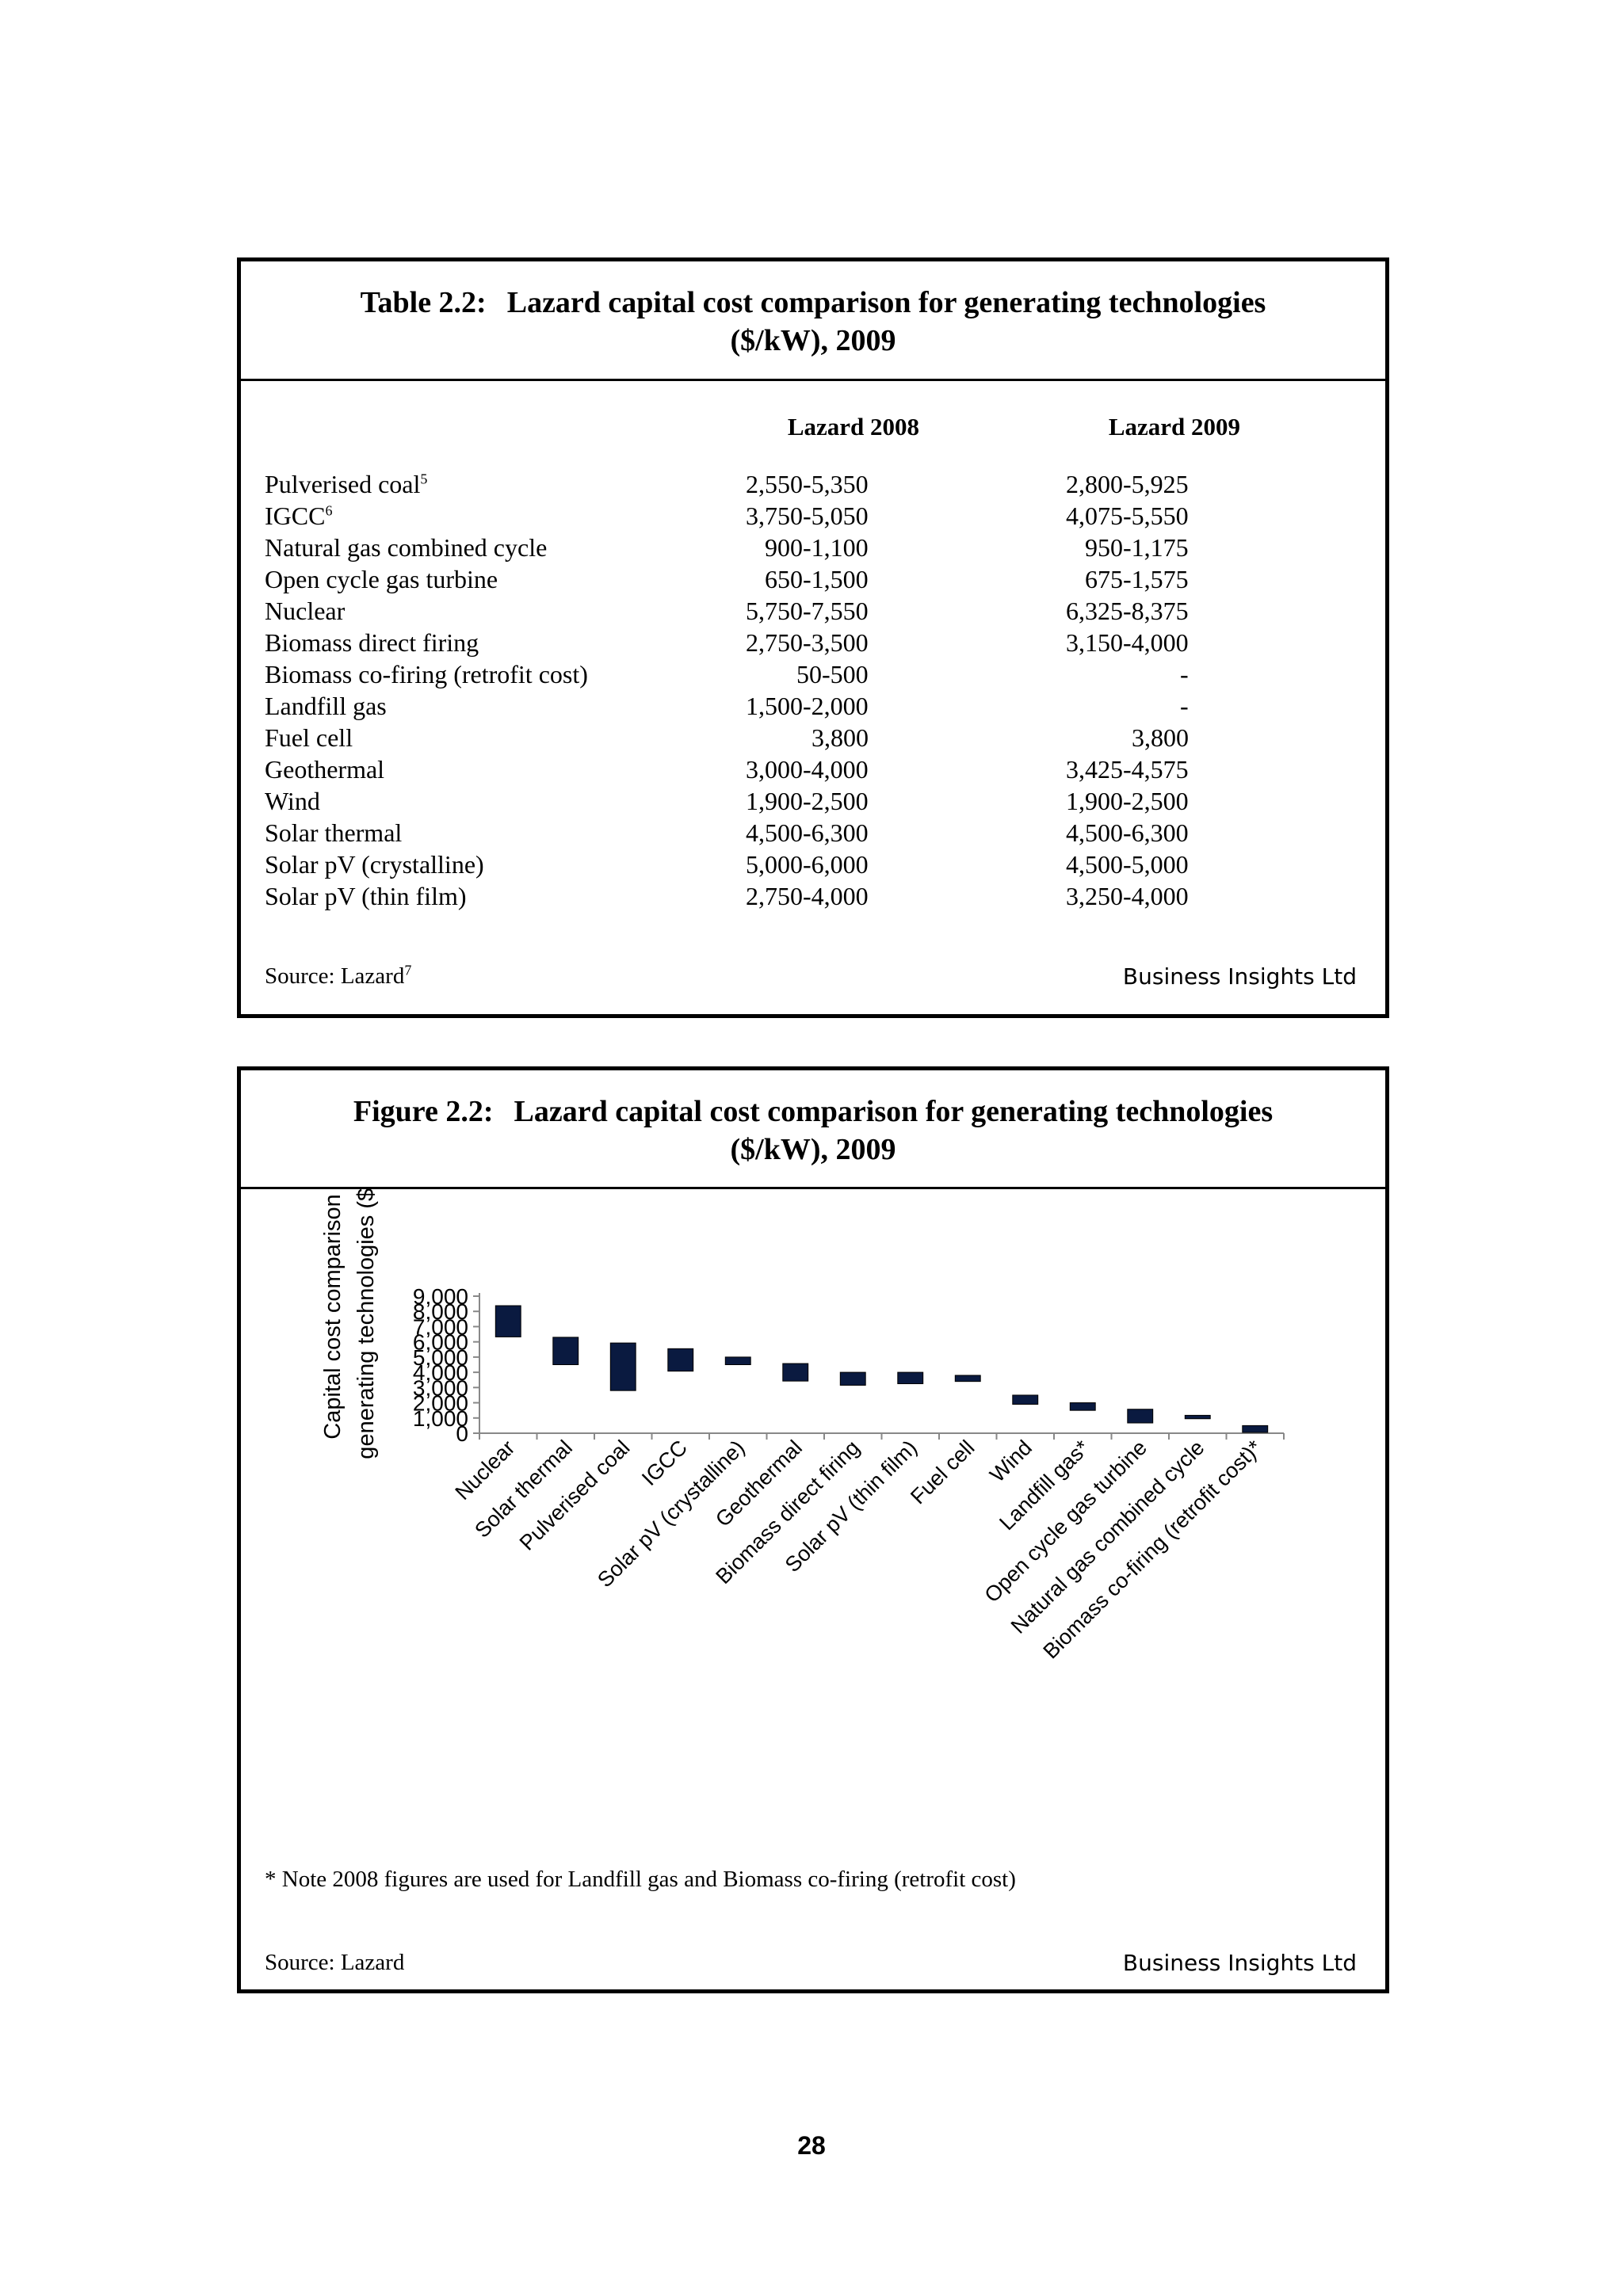 The height and width of the screenshot is (2296, 1623). Describe the element at coordinates (1127, 484) in the screenshot. I see `row-value-2009: 2,800-5,925` at that location.